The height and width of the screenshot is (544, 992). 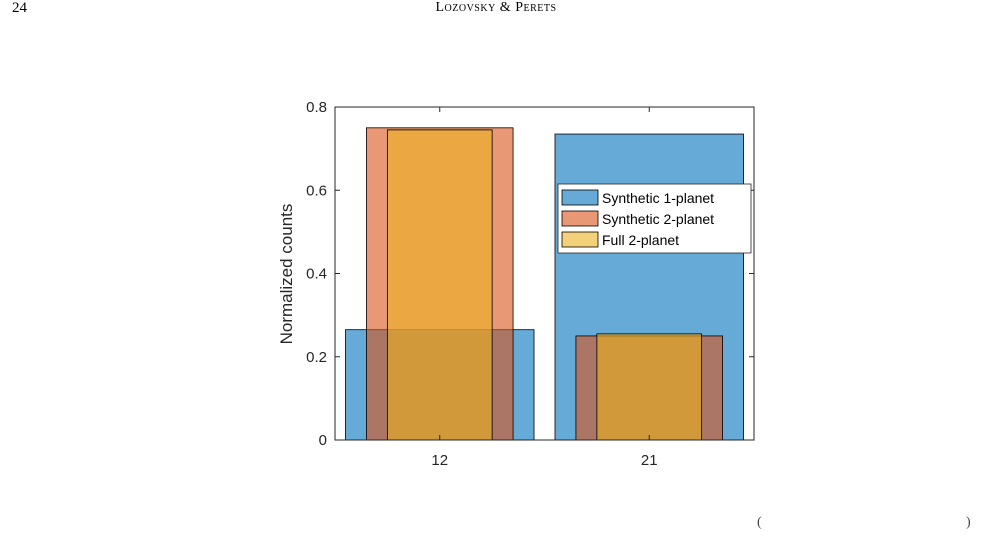 What do you see at coordinates (316, 190) in the screenshot?
I see `y-tick-label: 0.6` at bounding box center [316, 190].